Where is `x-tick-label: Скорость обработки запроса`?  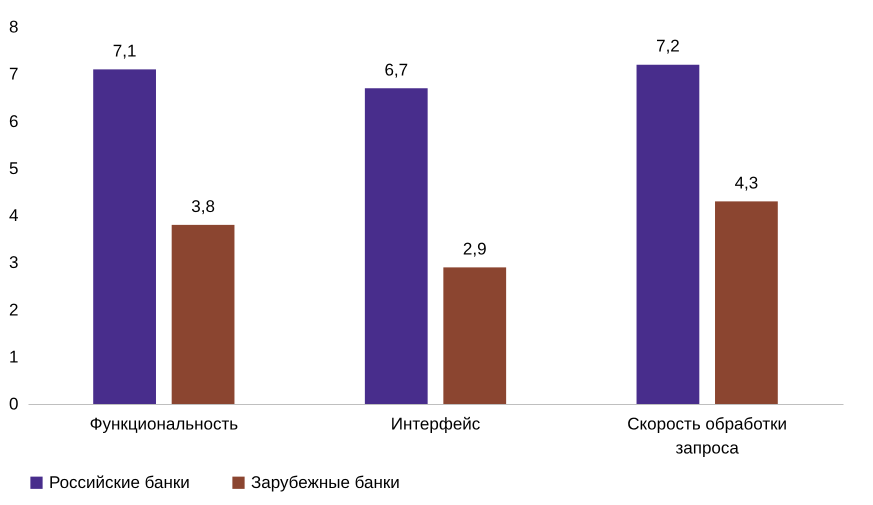 x-tick-label: Скорость обработки запроса is located at coordinates (707, 436).